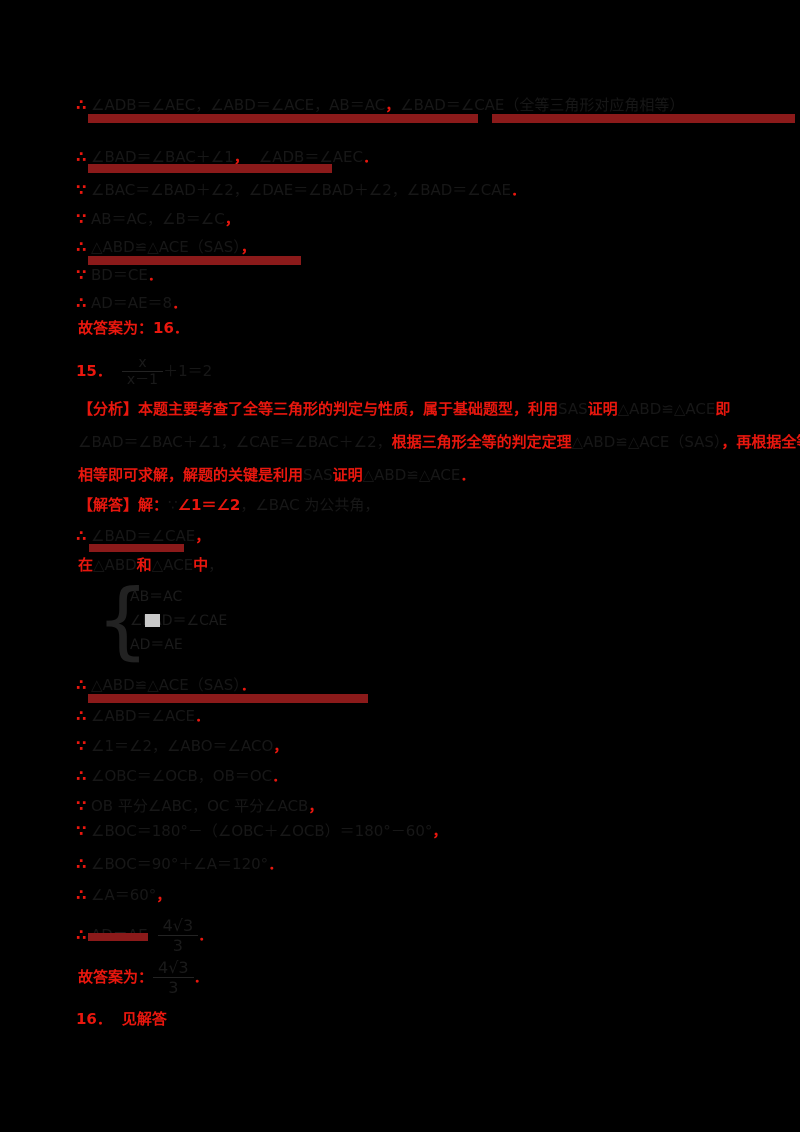 This screenshot has width=800, height=1132. I want to click on math-run: ∠BOC＝180°－（∠OBC＋∠OCB）＝180°－60°, so click(262, 831).